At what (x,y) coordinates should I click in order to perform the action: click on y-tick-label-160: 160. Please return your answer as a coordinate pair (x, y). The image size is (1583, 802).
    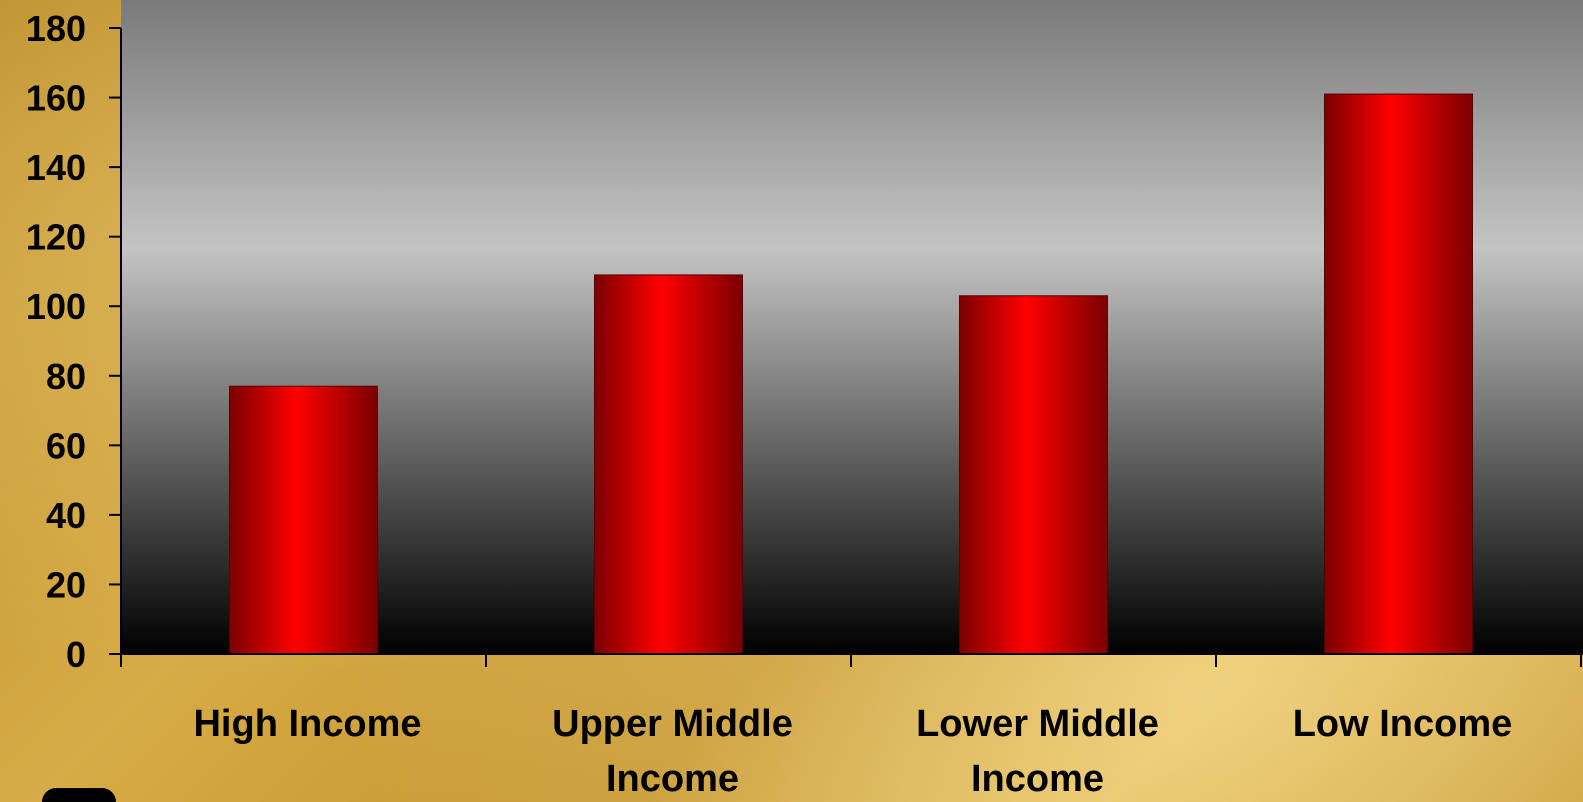
    Looking at the image, I should click on (56, 98).